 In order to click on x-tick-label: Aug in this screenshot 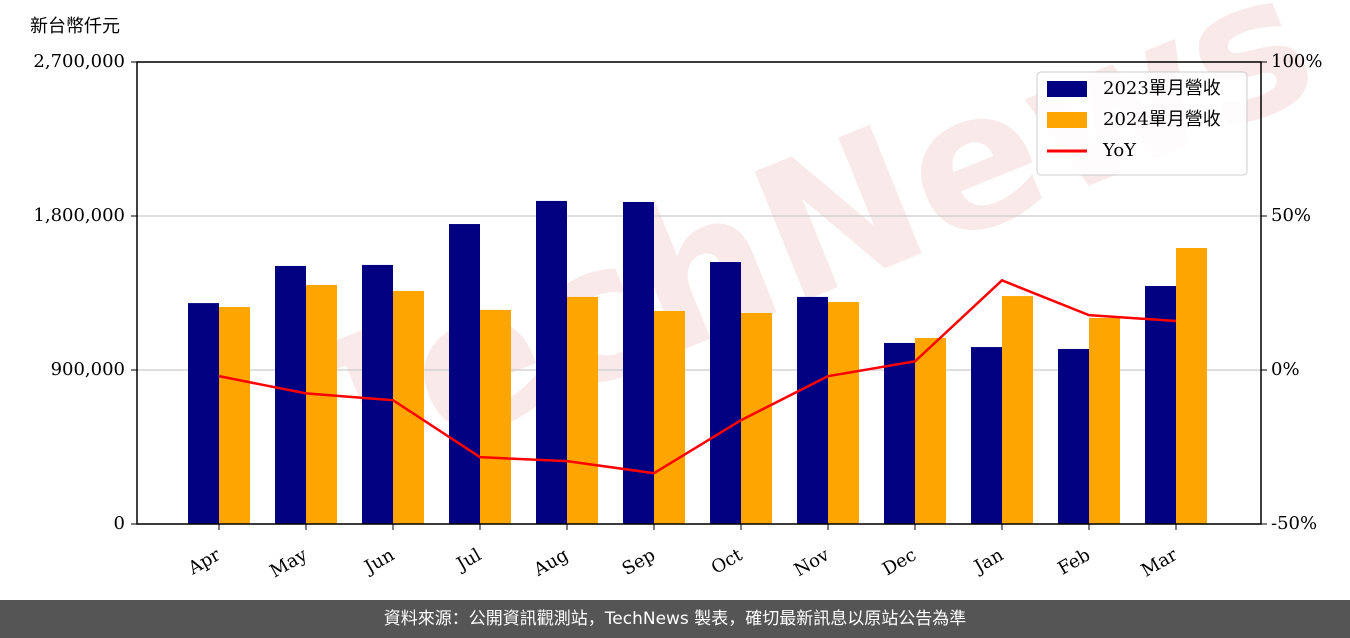, I will do `click(550, 562)`.